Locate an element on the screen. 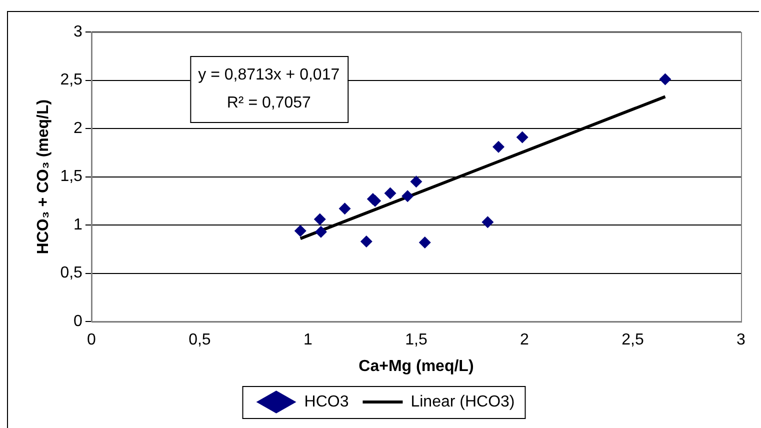  x-tick-label: 2 is located at coordinates (525, 340).